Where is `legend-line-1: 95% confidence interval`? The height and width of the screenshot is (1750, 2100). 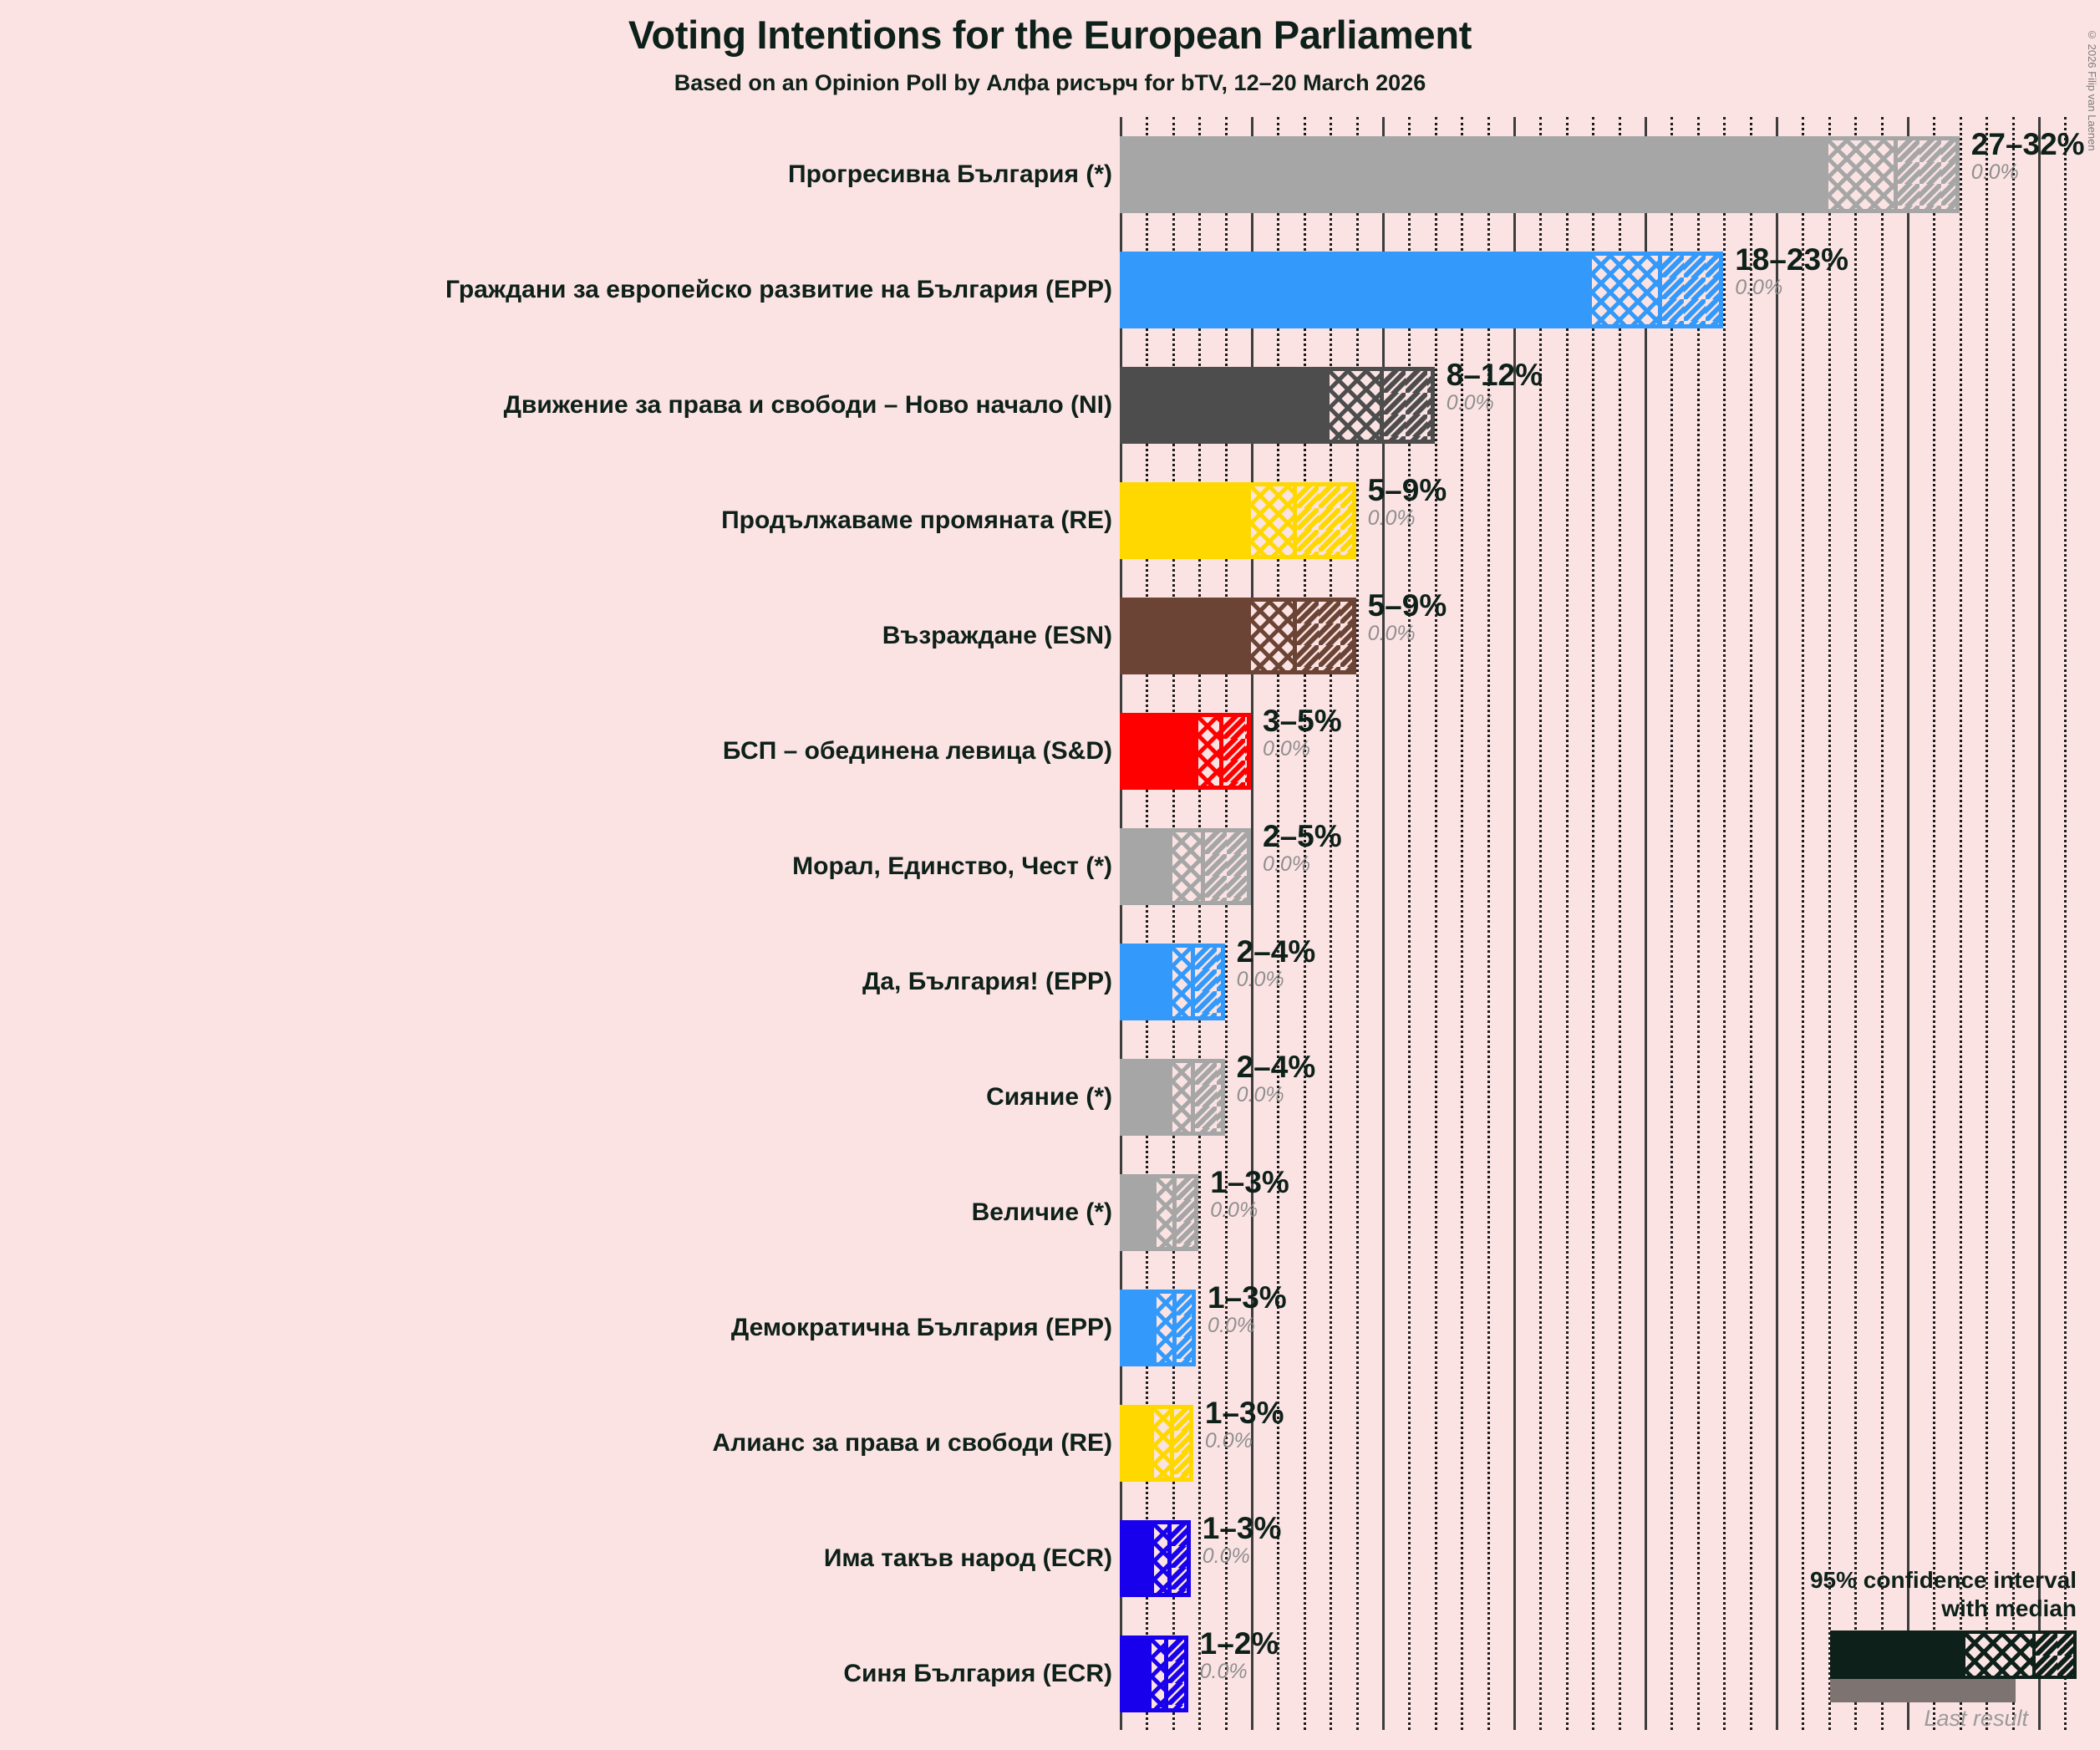
legend-line-1: 95% confidence interval is located at coordinates (1943, 1579).